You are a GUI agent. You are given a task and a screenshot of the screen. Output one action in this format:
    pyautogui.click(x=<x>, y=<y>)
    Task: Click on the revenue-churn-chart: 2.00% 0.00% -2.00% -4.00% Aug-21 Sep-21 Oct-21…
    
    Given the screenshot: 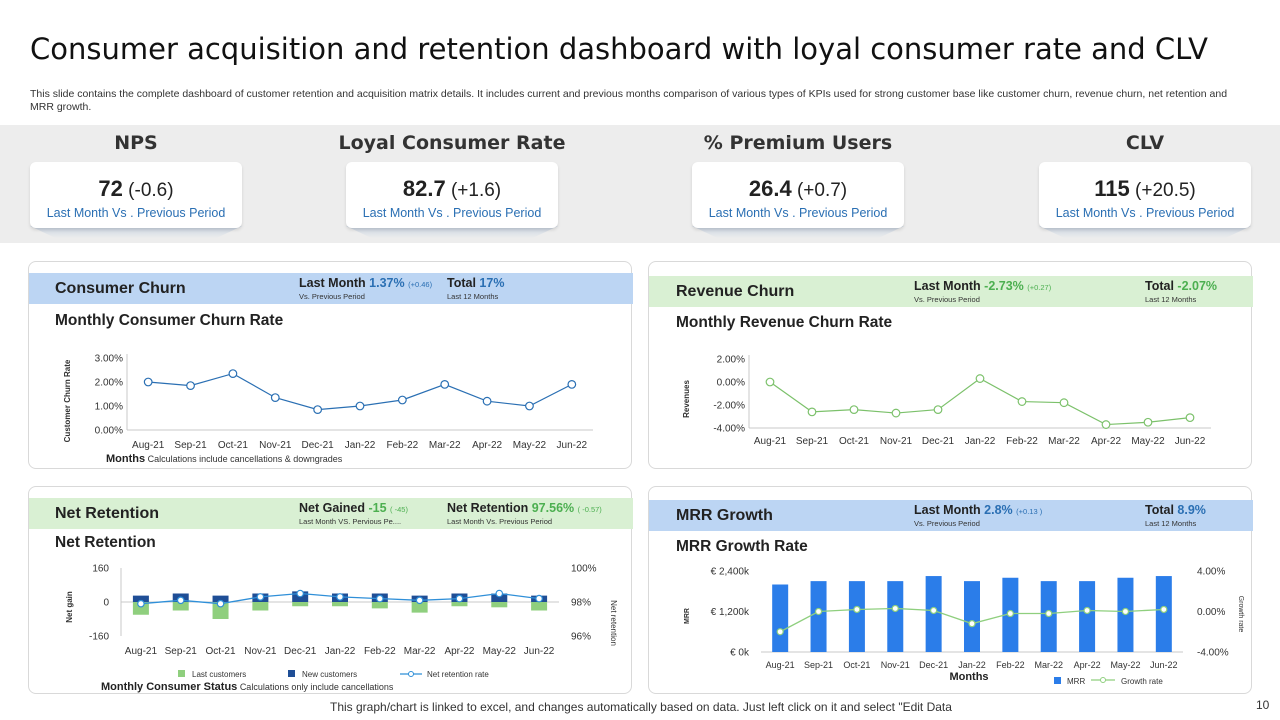 What is the action you would take?
    pyautogui.click(x=946, y=401)
    